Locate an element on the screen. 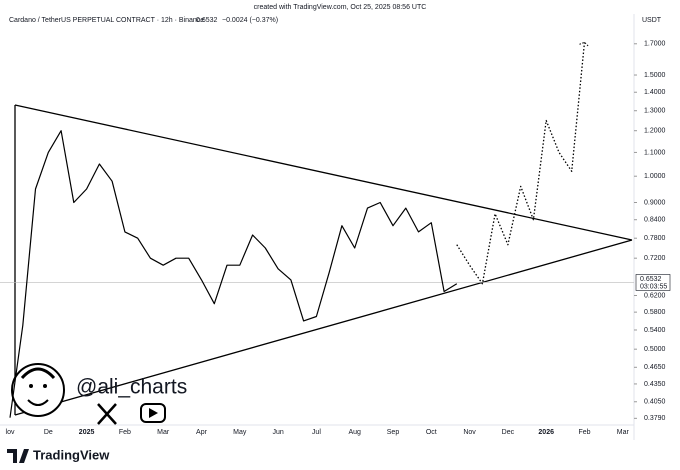 Image resolution: width=680 pixels, height=470 pixels. y-tick-label: 1.7000 is located at coordinates (655, 44).